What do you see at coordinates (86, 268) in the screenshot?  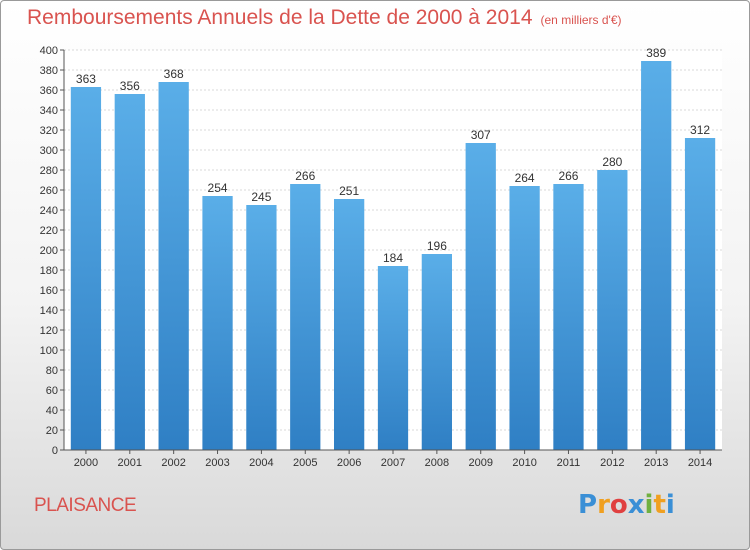 I see `bar-2000` at bounding box center [86, 268].